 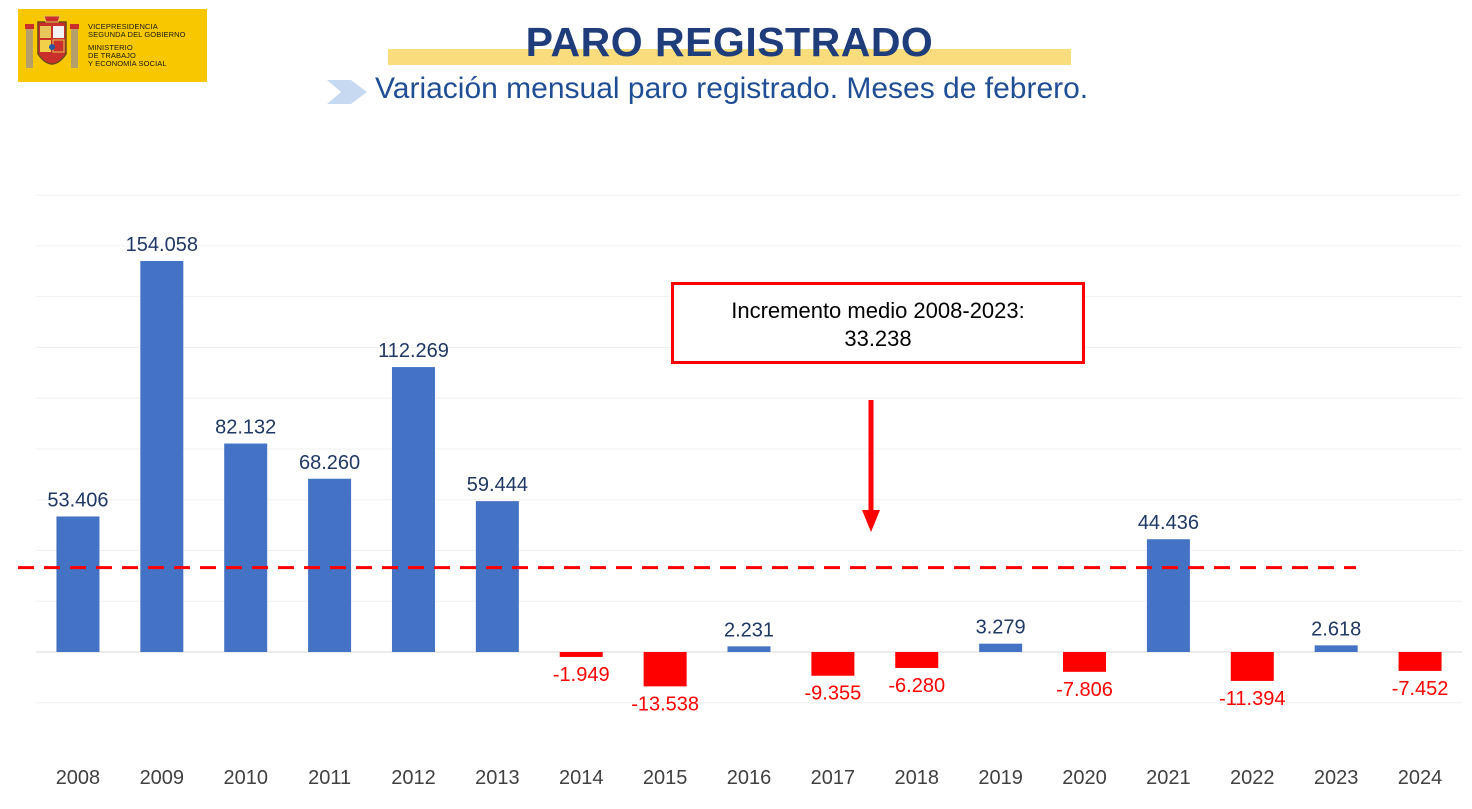 What do you see at coordinates (112, 55) in the screenshot?
I see `logo-line-4: DE TRABAJO` at bounding box center [112, 55].